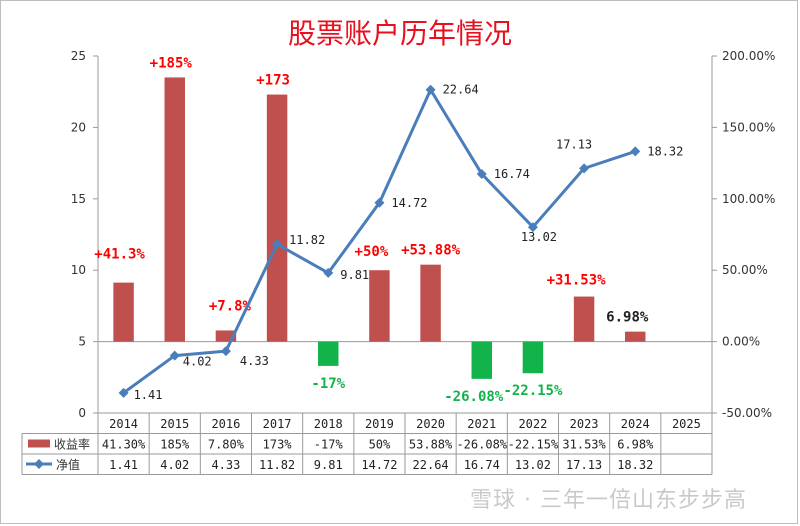 Image resolution: width=800 pixels, height=526 pixels. What do you see at coordinates (741, 342) in the screenshot?
I see `right-tick-label: 0.00%` at bounding box center [741, 342].